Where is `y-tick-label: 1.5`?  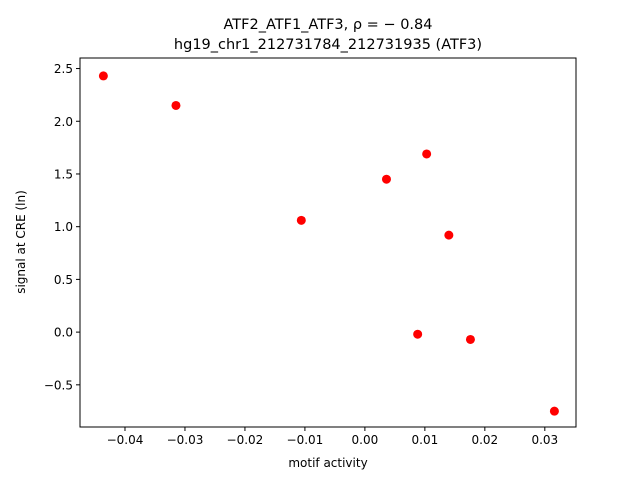
y-tick-label: 1.5 is located at coordinates (63, 174).